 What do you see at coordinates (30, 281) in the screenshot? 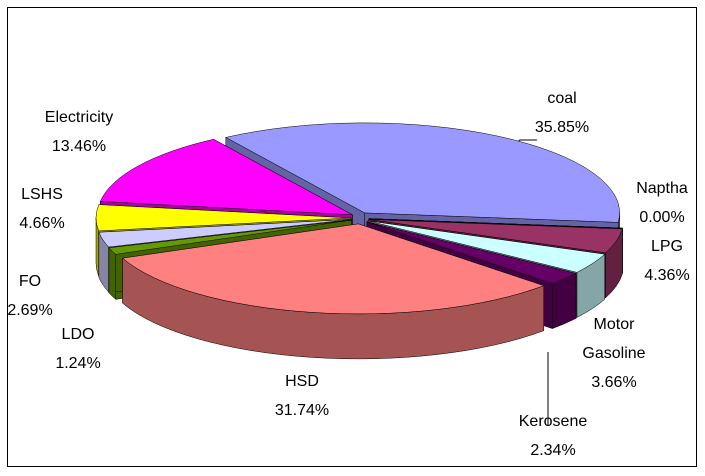
I see `slice-name: FO` at bounding box center [30, 281].